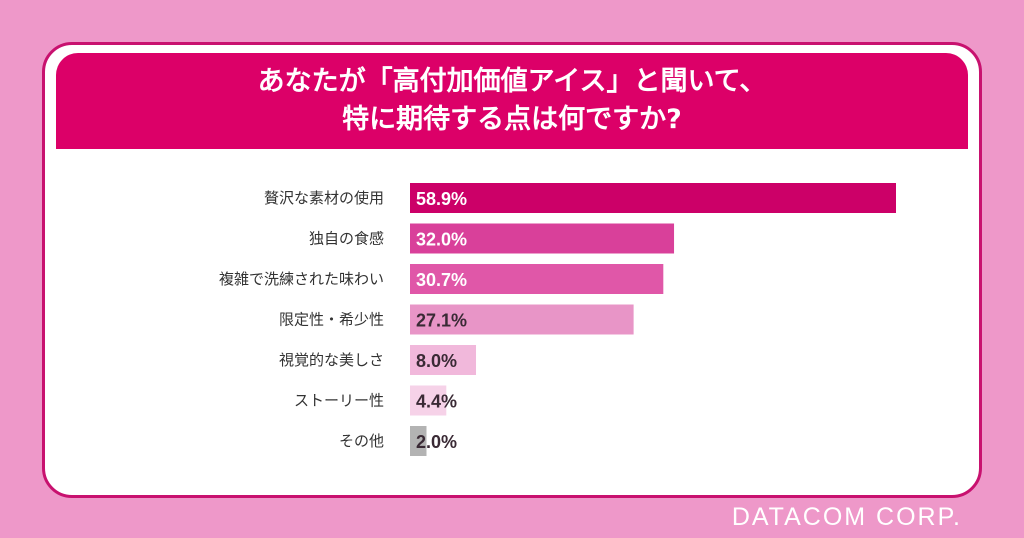  What do you see at coordinates (441, 199) in the screenshot?
I see `value-label: 58.9%` at bounding box center [441, 199].